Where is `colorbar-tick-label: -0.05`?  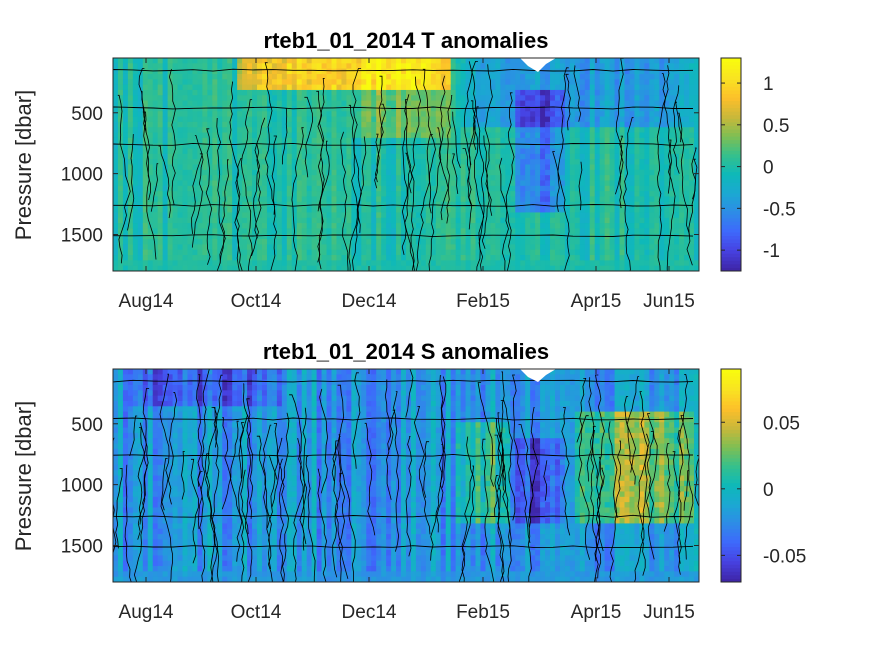
colorbar-tick-label: -0.05 is located at coordinates (784, 556).